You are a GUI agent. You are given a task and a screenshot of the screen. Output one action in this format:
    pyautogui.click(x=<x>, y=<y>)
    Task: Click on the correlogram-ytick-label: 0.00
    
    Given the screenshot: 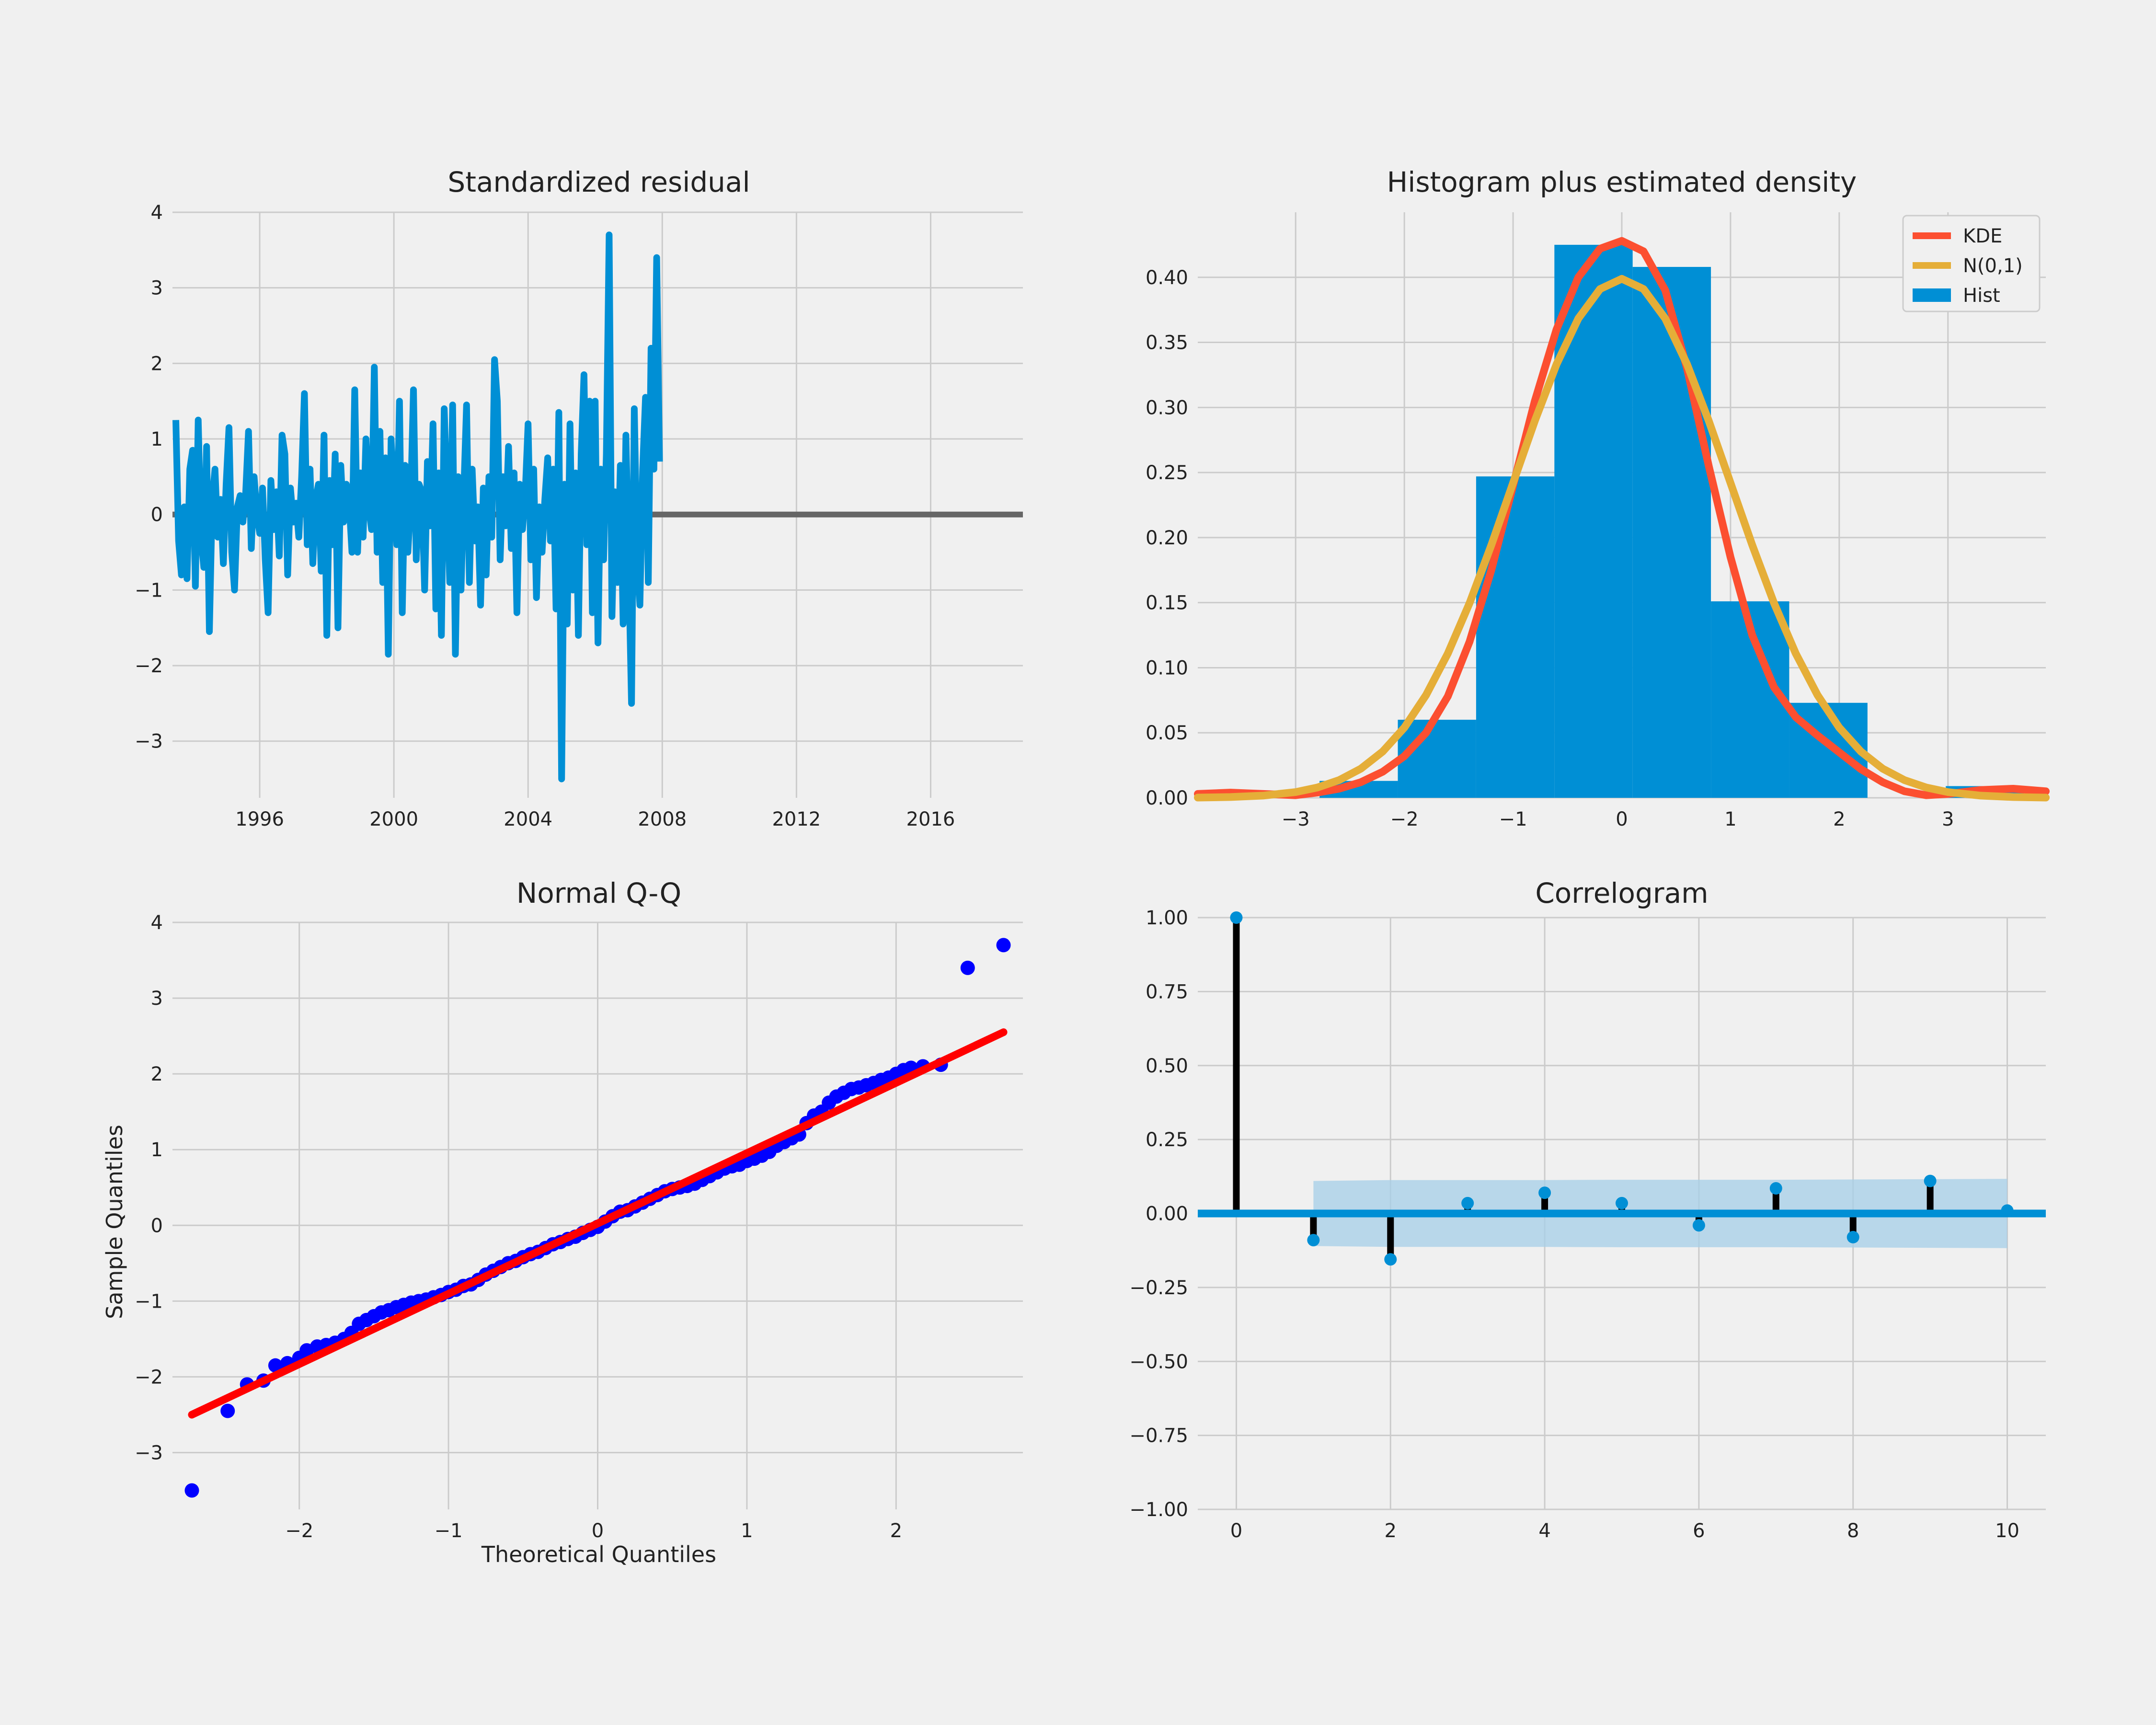 What is the action you would take?
    pyautogui.click(x=1167, y=1214)
    